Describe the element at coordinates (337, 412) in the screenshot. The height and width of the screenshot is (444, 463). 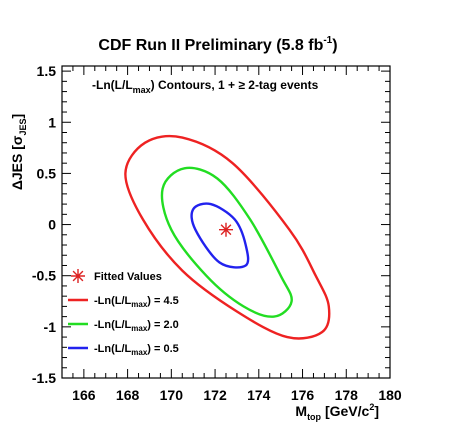
I see `x-axis-label: Mtop [GeV/c2]` at that location.